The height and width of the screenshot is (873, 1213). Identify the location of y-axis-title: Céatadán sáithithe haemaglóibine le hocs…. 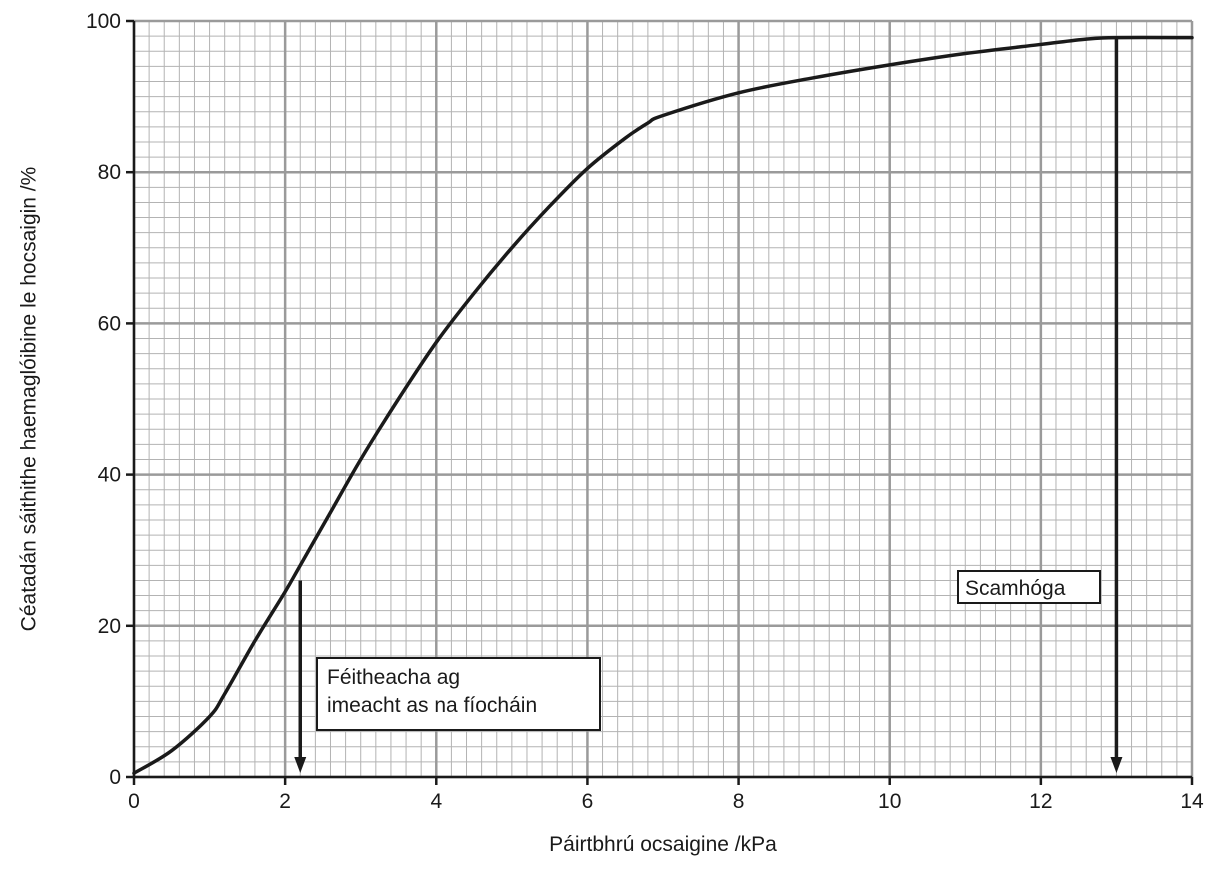
(29, 399).